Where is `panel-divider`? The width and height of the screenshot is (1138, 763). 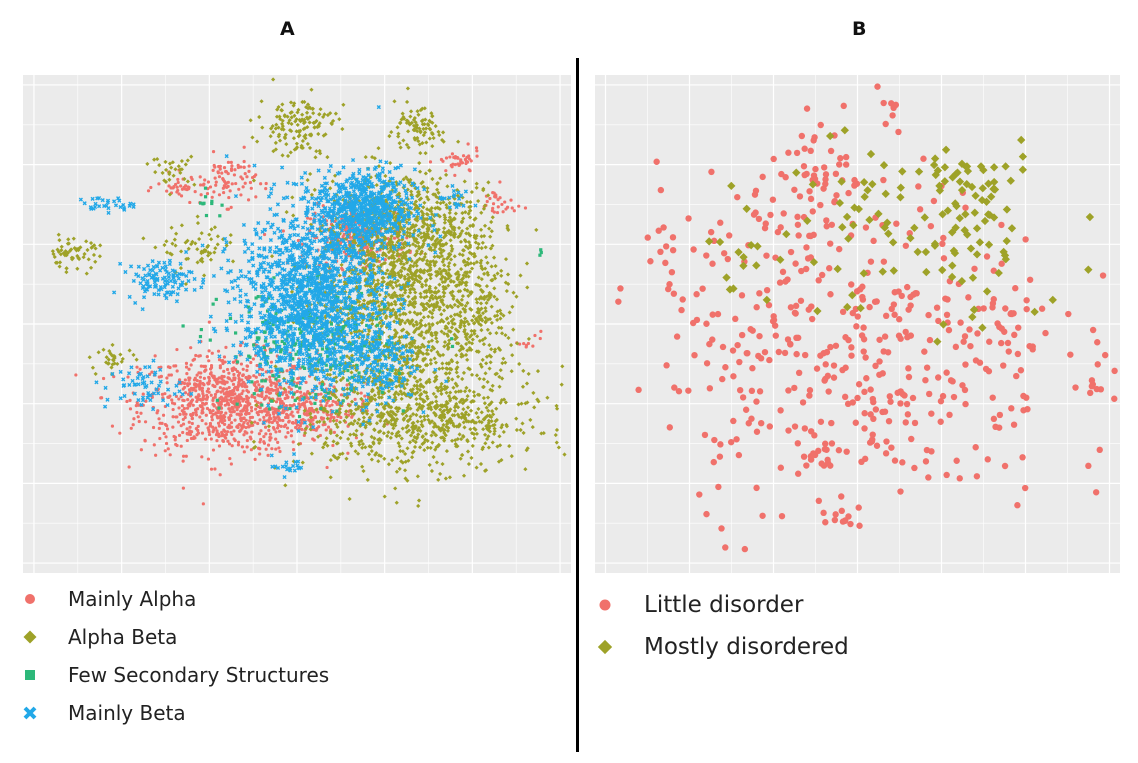 panel-divider is located at coordinates (577, 405).